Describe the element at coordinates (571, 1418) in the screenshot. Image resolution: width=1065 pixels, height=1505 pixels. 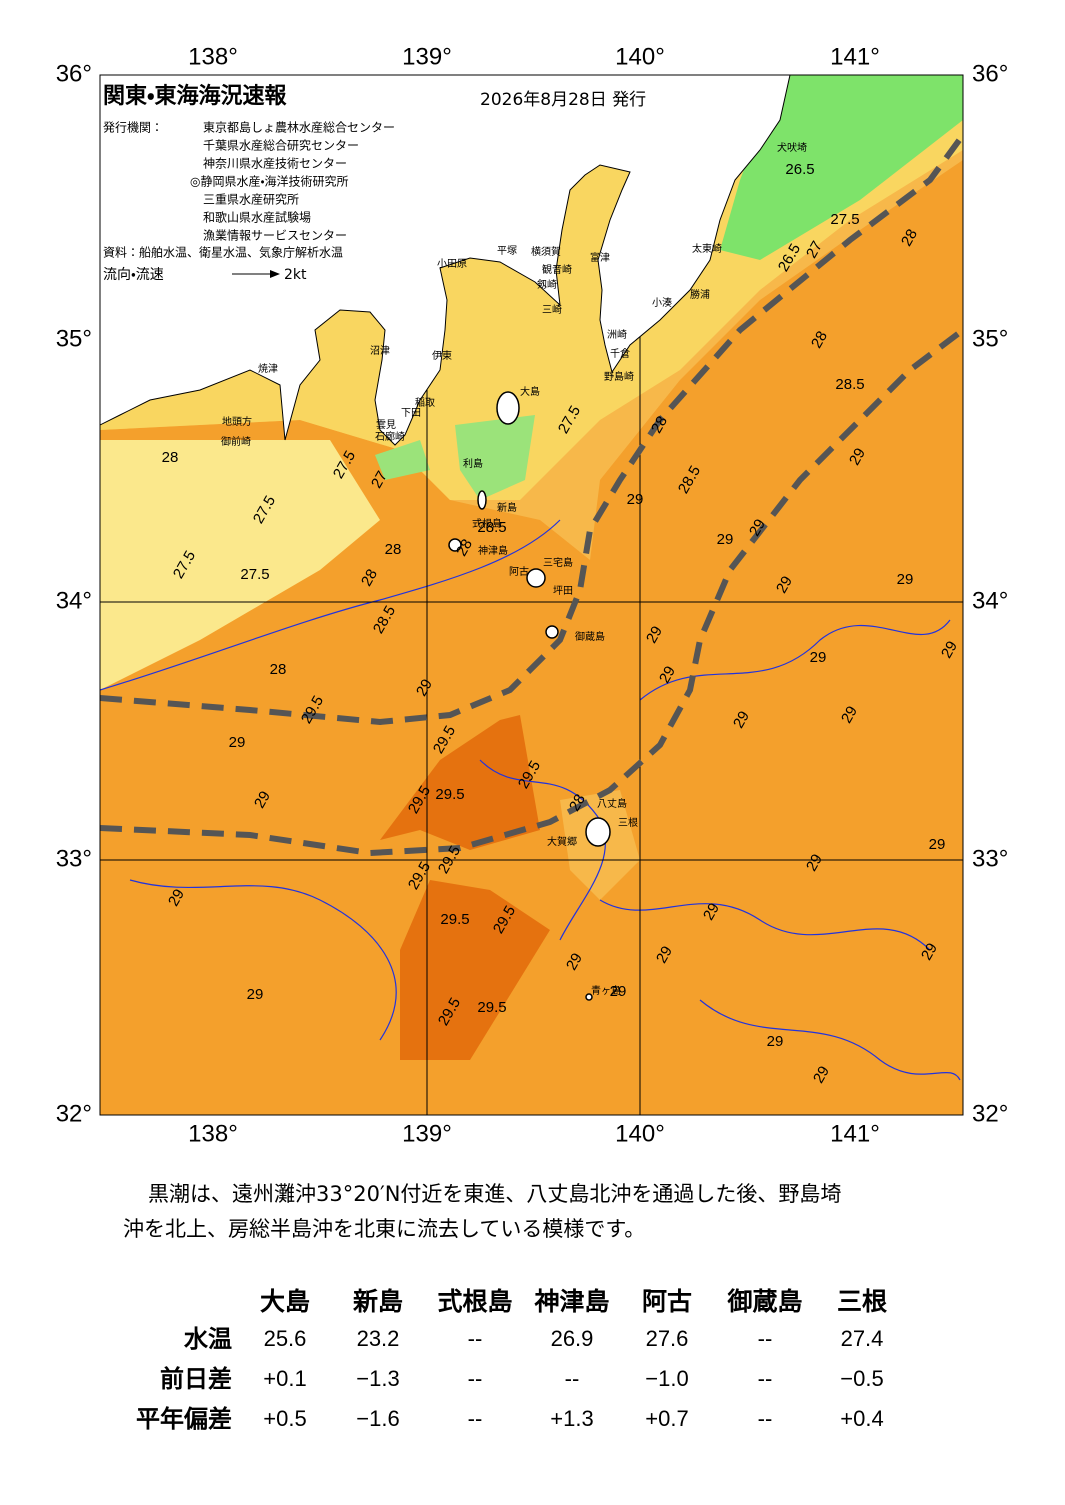
I see `table-cell: +1.3` at that location.